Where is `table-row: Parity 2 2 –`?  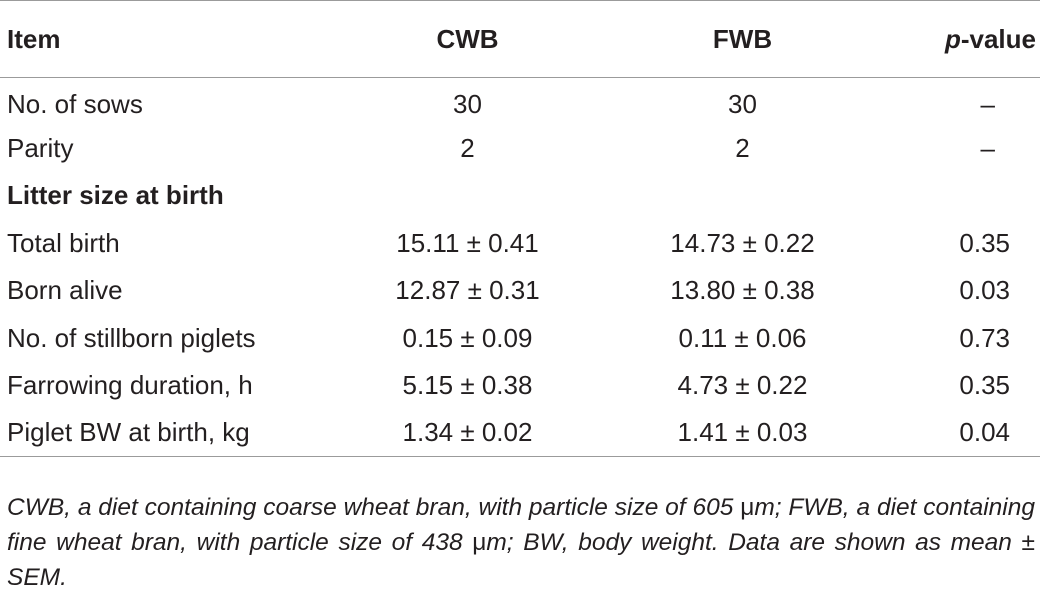
table-row: Parity 2 2 – is located at coordinates (520, 148).